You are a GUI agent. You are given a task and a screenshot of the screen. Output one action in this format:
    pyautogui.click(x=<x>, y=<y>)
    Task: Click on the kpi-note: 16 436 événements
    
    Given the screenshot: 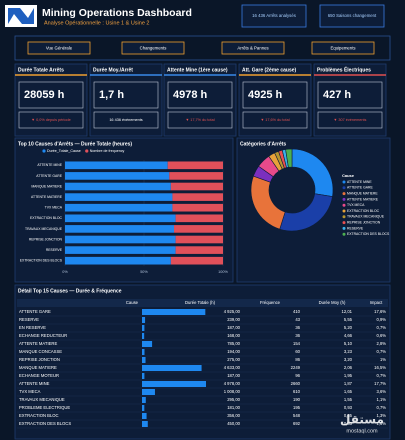 What is the action you would take?
    pyautogui.click(x=125, y=120)
    